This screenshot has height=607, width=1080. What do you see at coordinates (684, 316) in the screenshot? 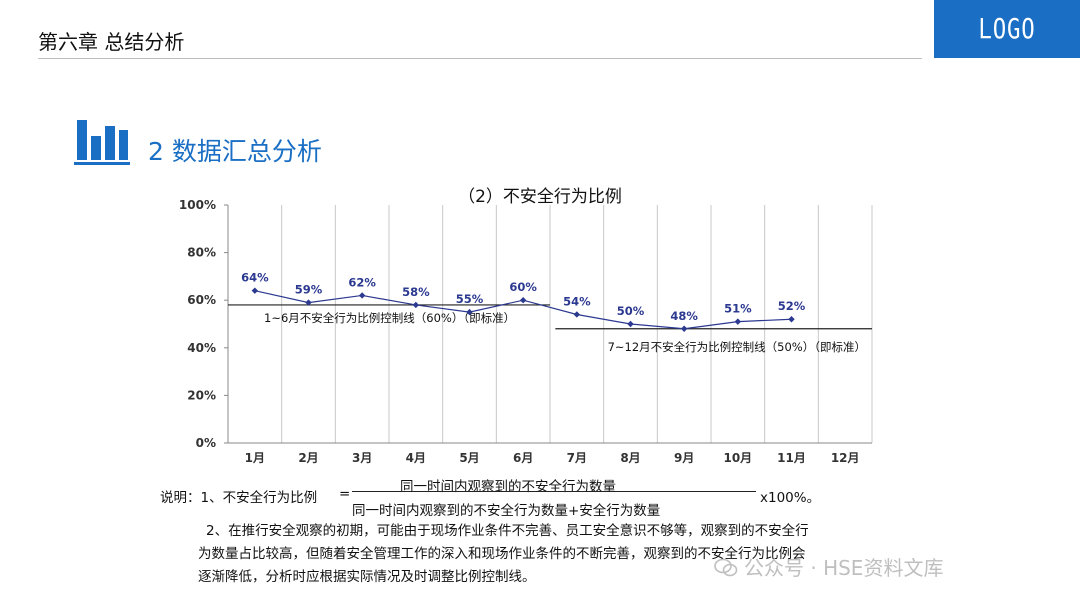
I see `data-label: 48%` at bounding box center [684, 316].